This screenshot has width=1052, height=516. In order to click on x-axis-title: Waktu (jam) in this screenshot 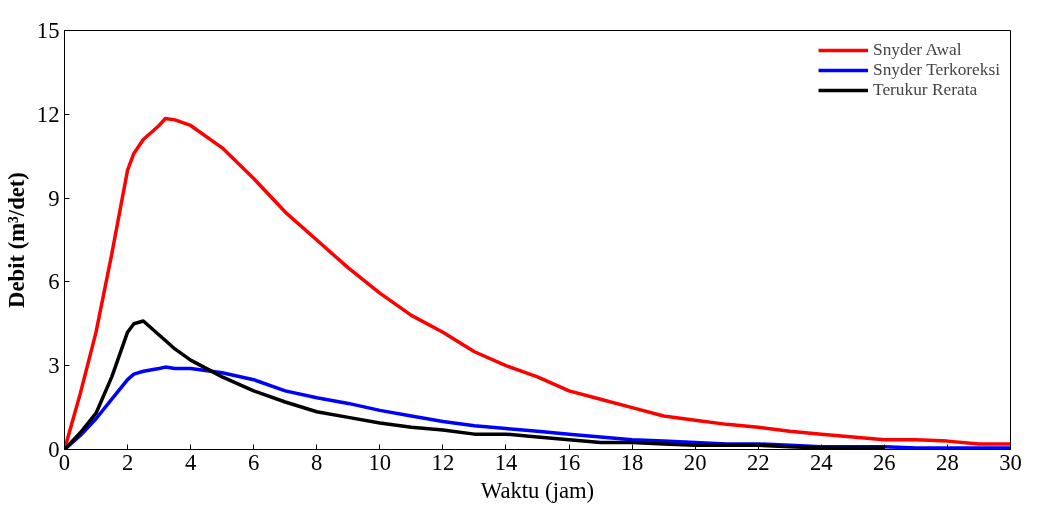, I will do `click(537, 490)`.